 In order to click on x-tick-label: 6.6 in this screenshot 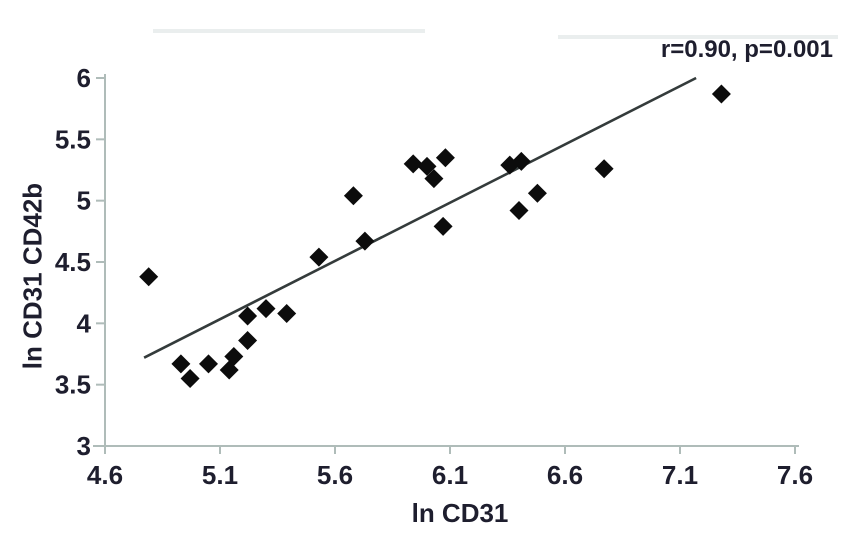, I will do `click(565, 475)`.